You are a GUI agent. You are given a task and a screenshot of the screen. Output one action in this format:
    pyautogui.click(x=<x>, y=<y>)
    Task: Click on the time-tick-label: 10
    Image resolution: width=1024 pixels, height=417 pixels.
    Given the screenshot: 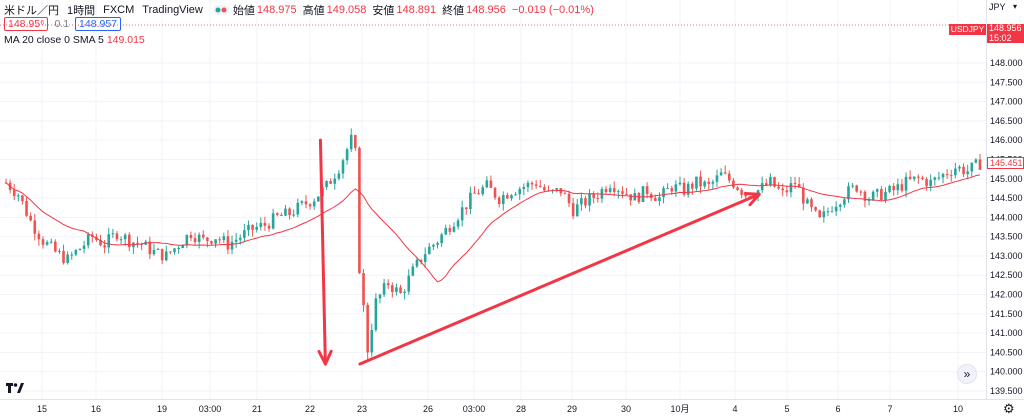 What is the action you would take?
    pyautogui.click(x=958, y=409)
    